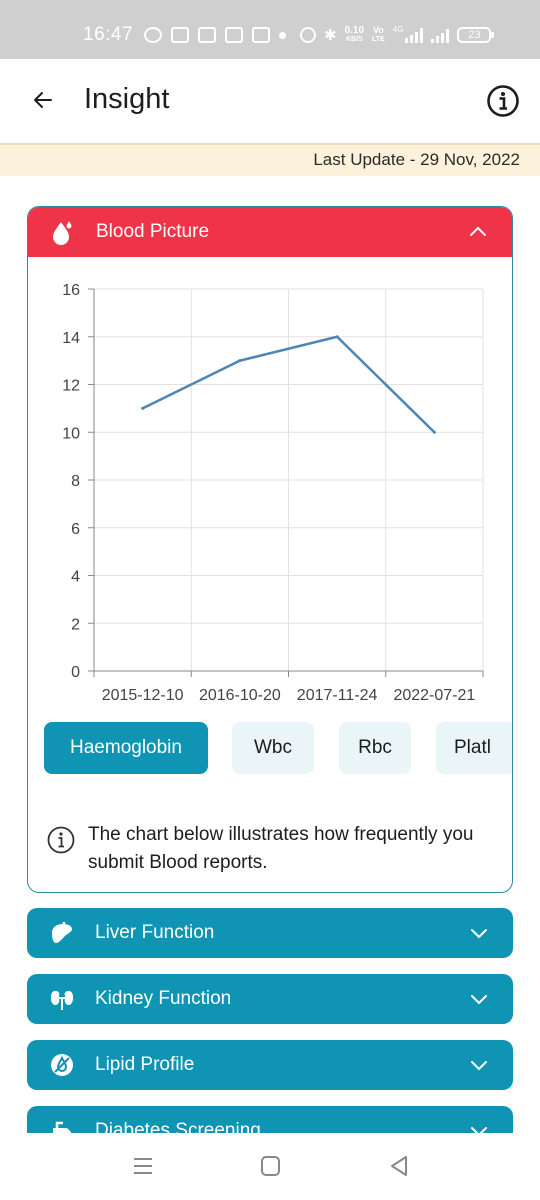  What do you see at coordinates (62, 1065) in the screenshot?
I see `lipid-icon` at bounding box center [62, 1065].